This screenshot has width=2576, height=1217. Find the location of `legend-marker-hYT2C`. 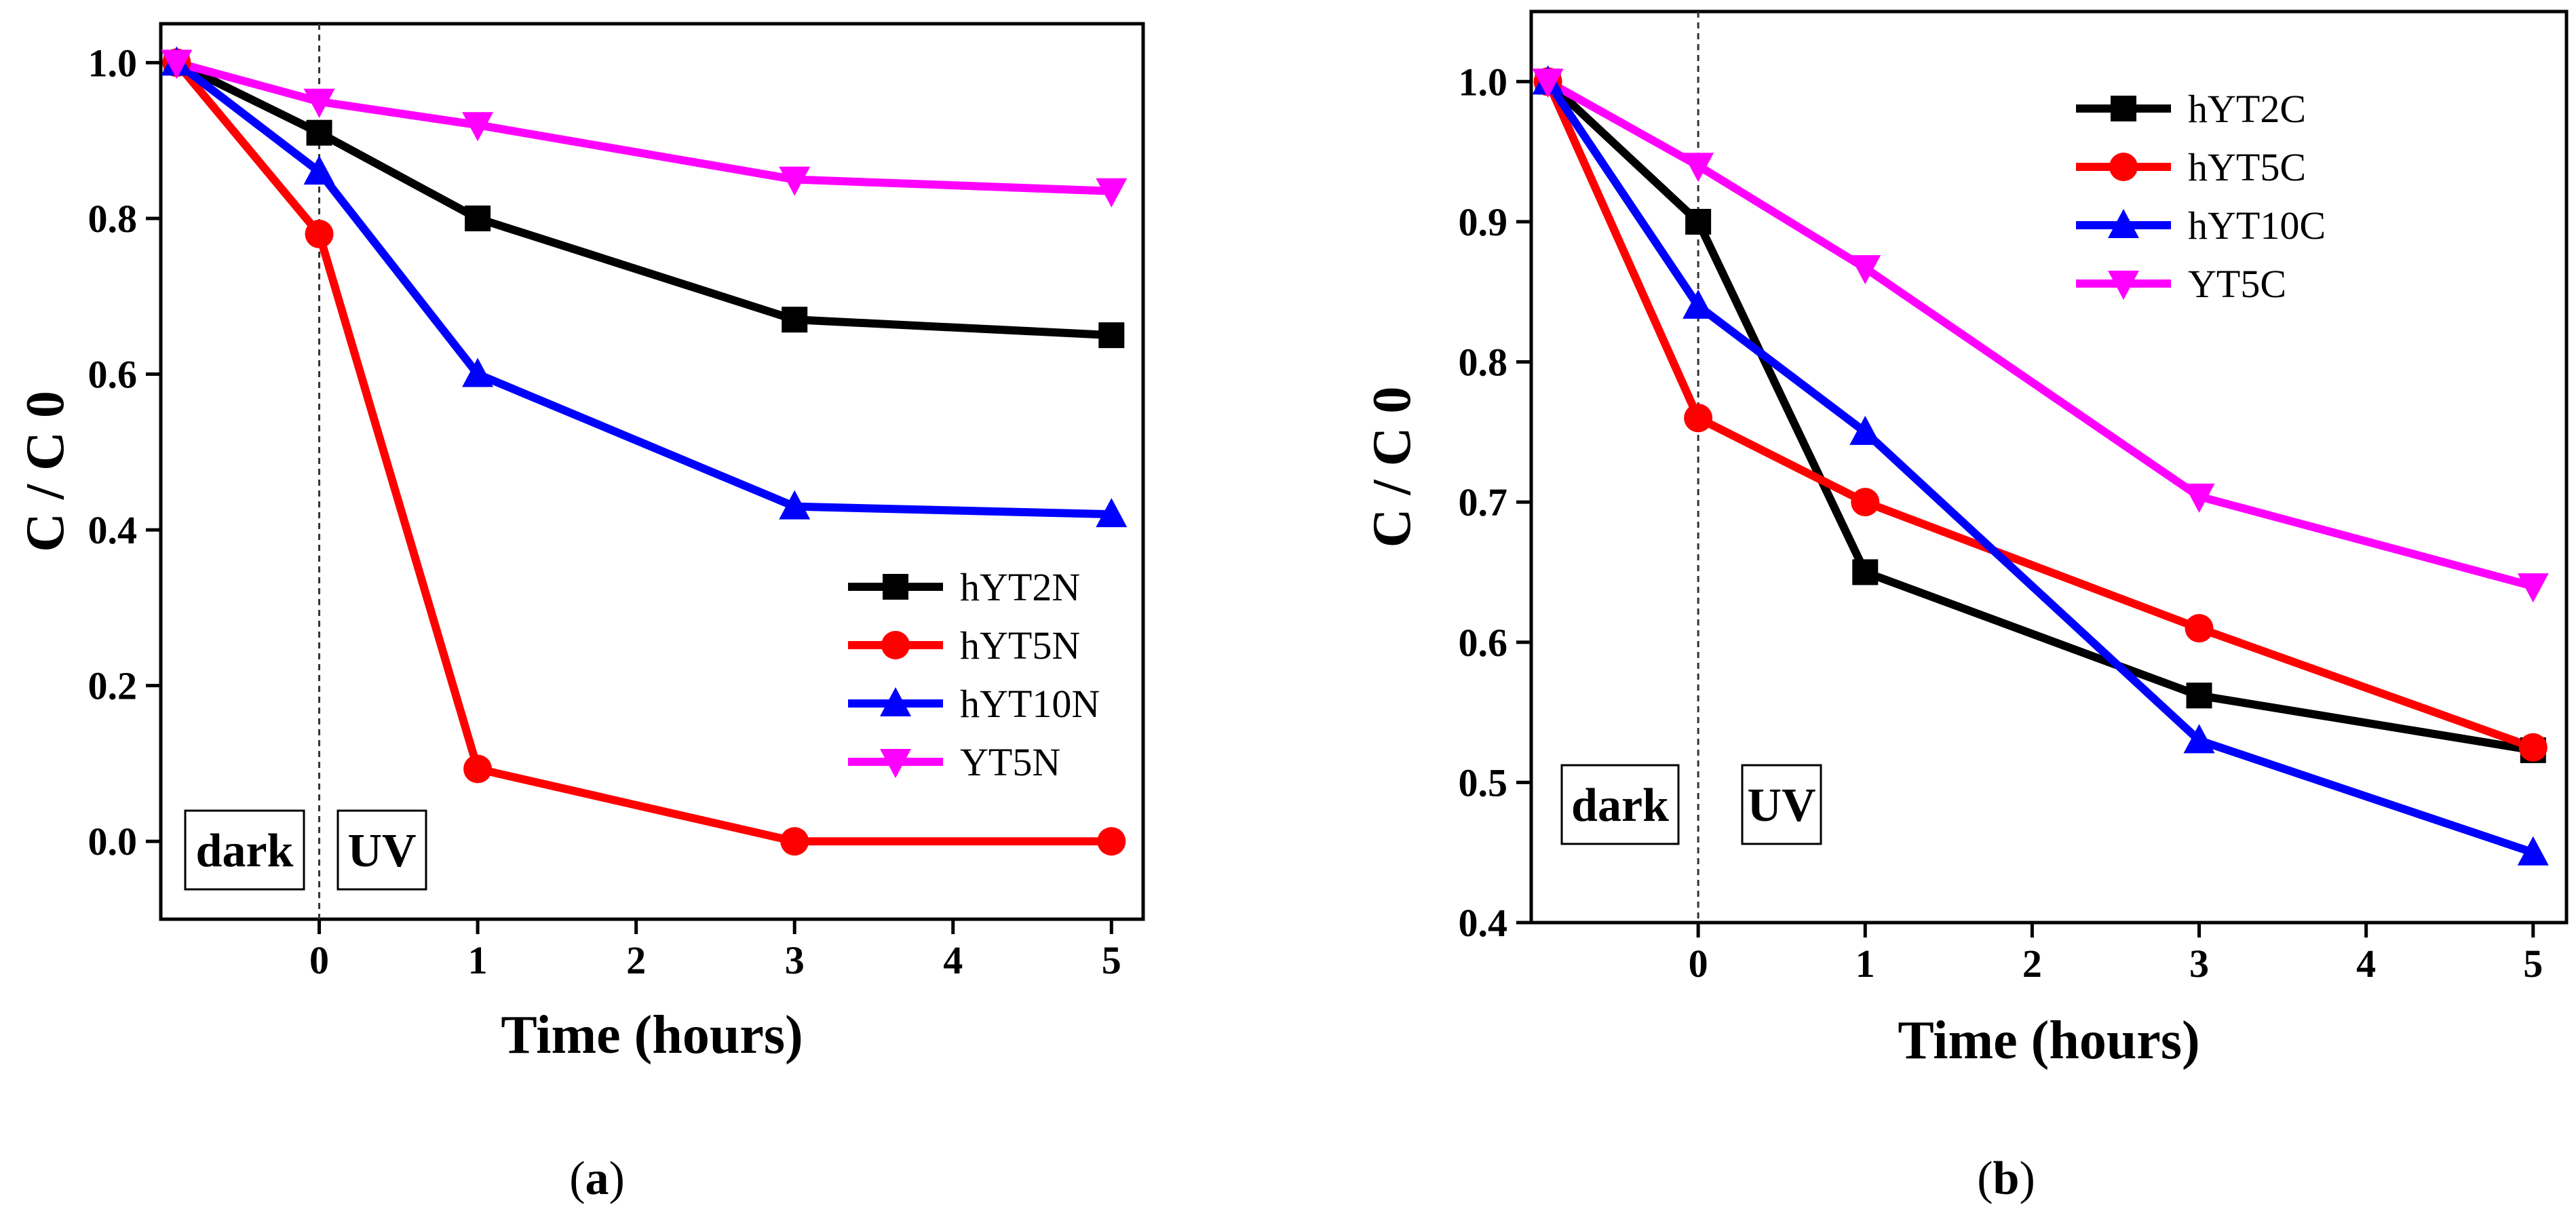

legend-marker-hYT2C is located at coordinates (2123, 108).